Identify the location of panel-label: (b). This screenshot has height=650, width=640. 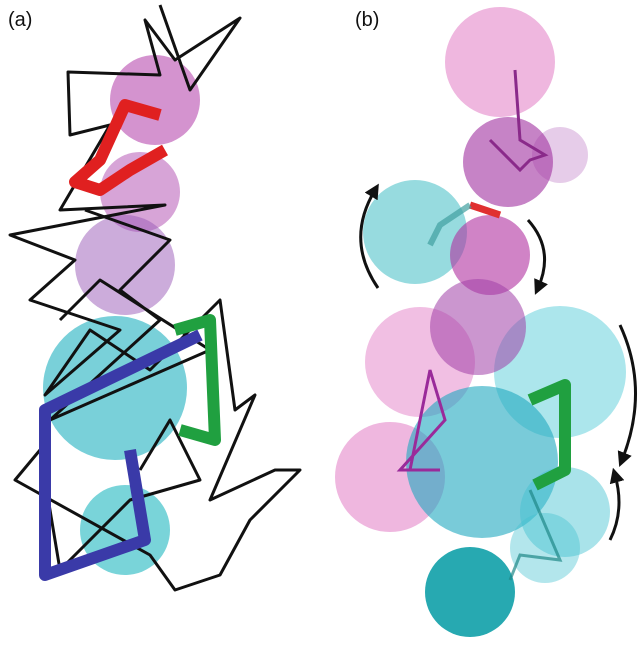
(367, 20).